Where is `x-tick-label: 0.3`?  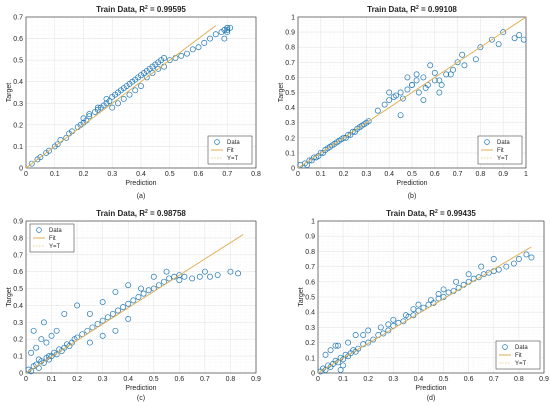
x-tick-label: 0.3 is located at coordinates (112, 174).